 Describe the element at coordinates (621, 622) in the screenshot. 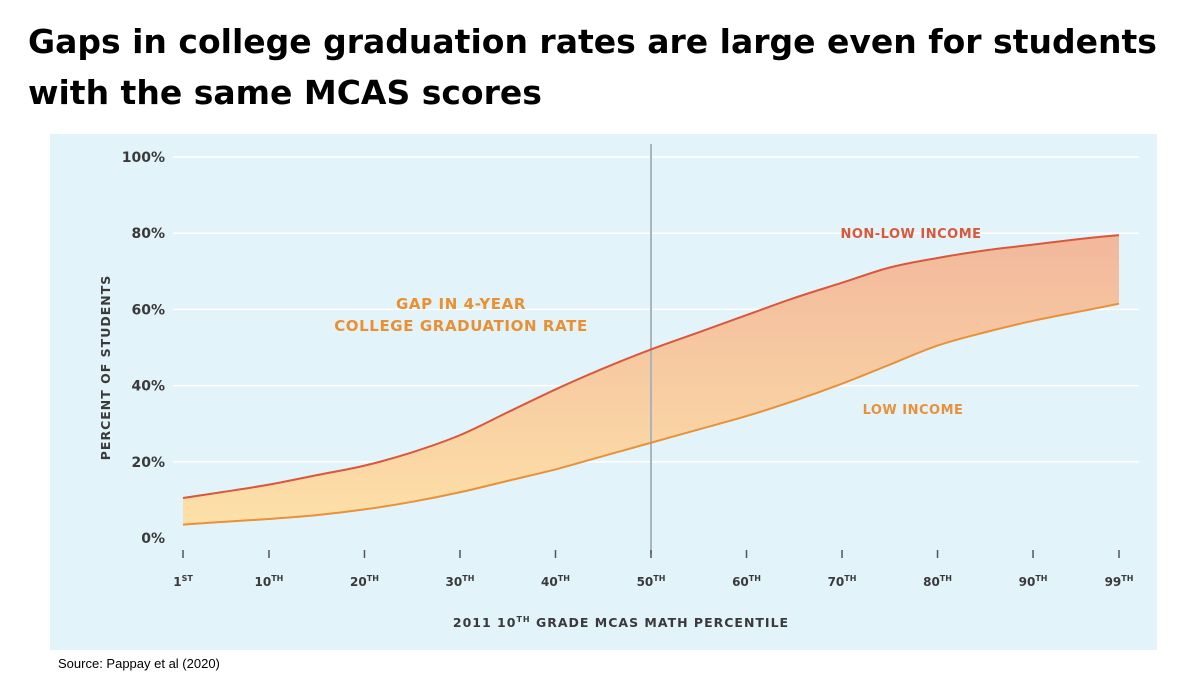

I see `x-axis-title: 2011 10TH GRADE MCAS MATH PERCENTILE` at that location.